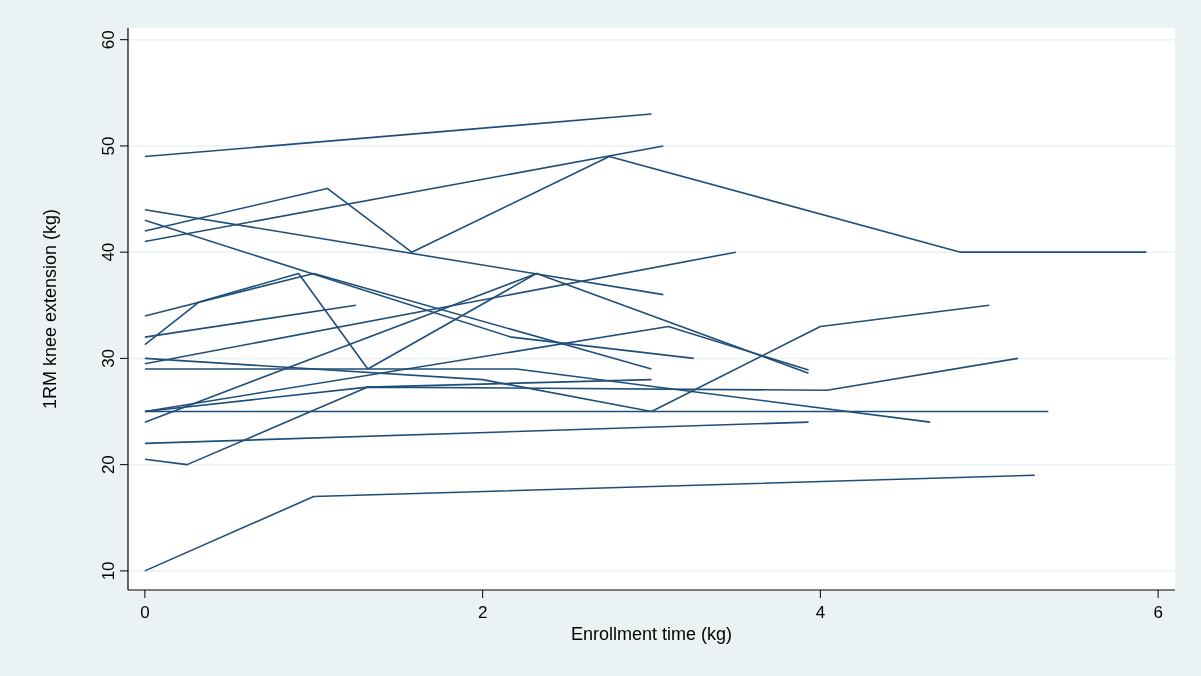 This screenshot has width=1201, height=676. What do you see at coordinates (108, 358) in the screenshot?
I see `y-tick-label: 30` at bounding box center [108, 358].